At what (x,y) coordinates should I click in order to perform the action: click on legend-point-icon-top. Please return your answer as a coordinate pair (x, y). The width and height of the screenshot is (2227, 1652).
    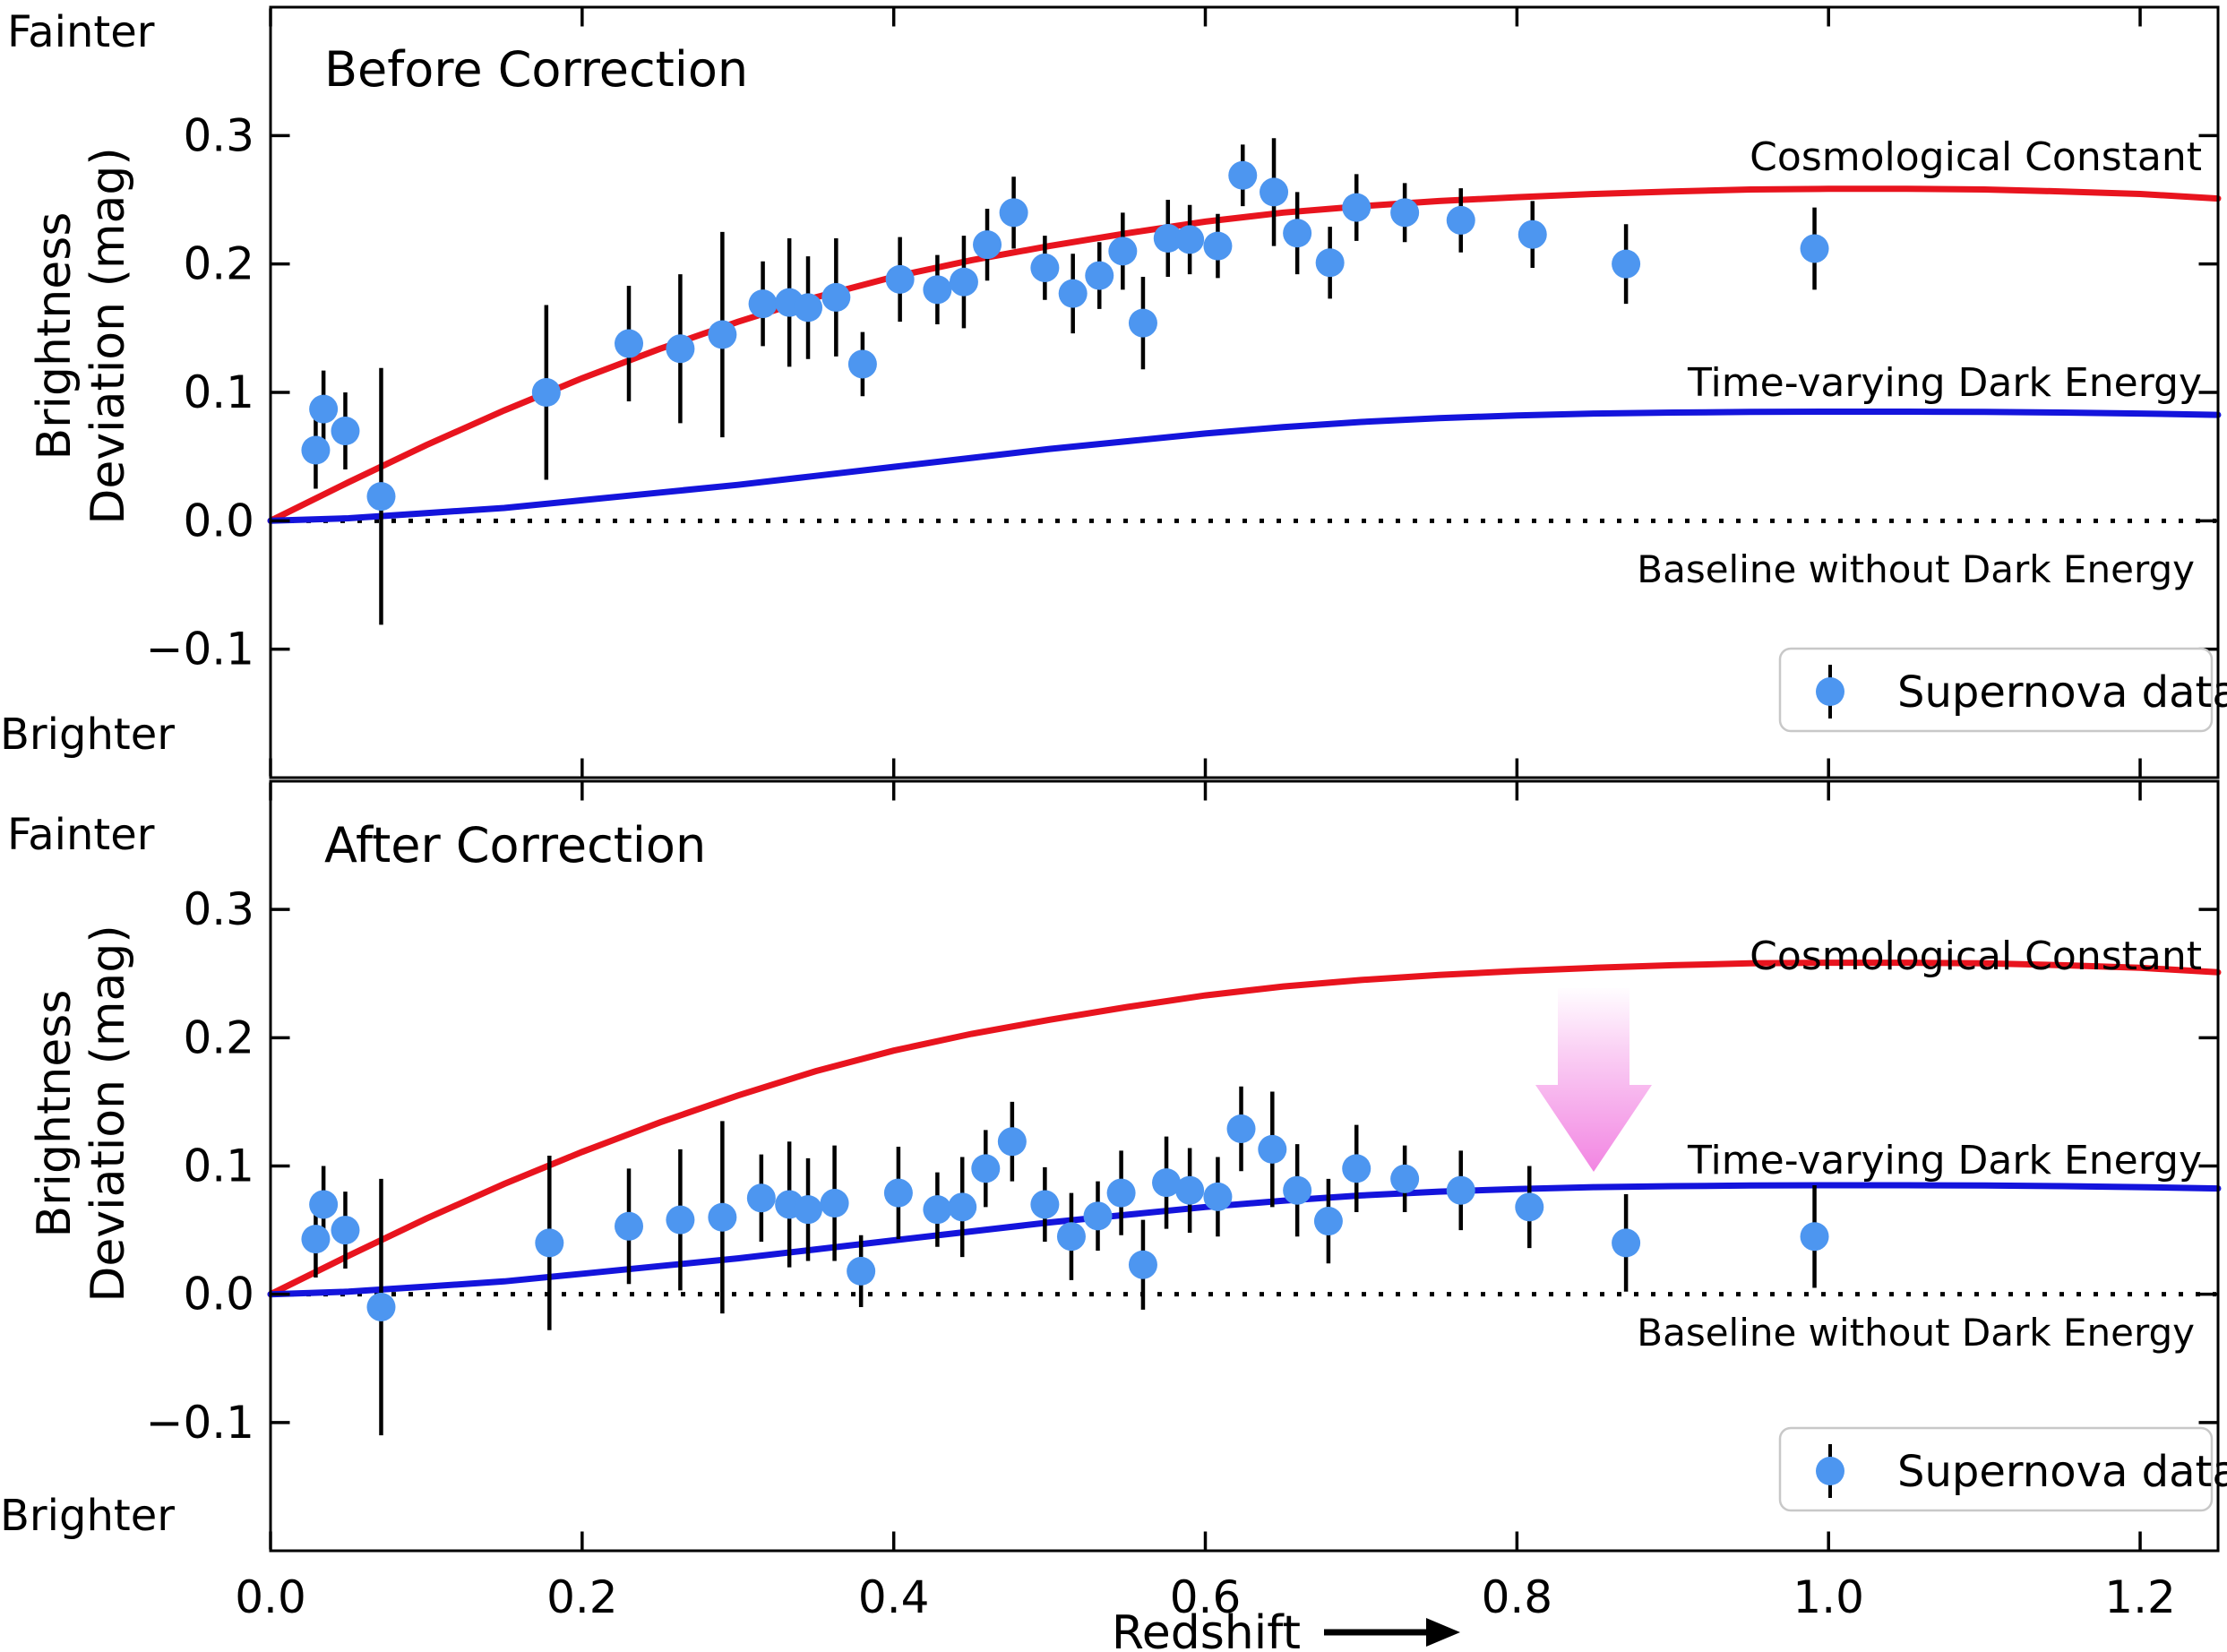
    Looking at the image, I should click on (1830, 691).